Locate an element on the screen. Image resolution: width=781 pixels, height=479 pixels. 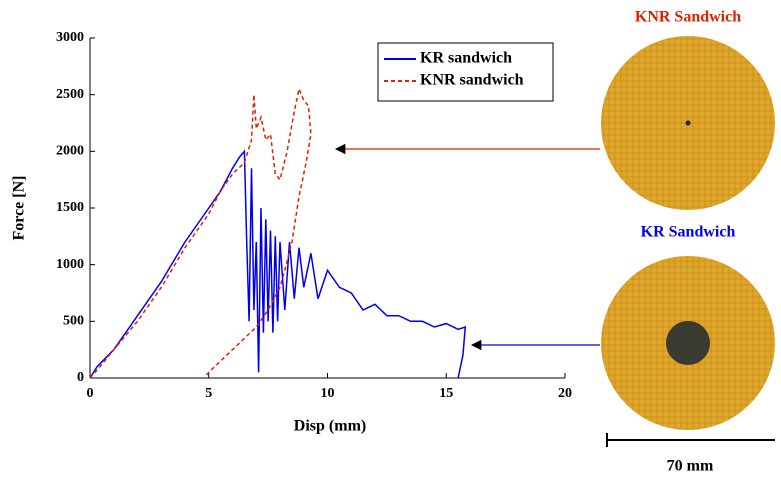
annotation: KR Sandwich is located at coordinates (688, 232).